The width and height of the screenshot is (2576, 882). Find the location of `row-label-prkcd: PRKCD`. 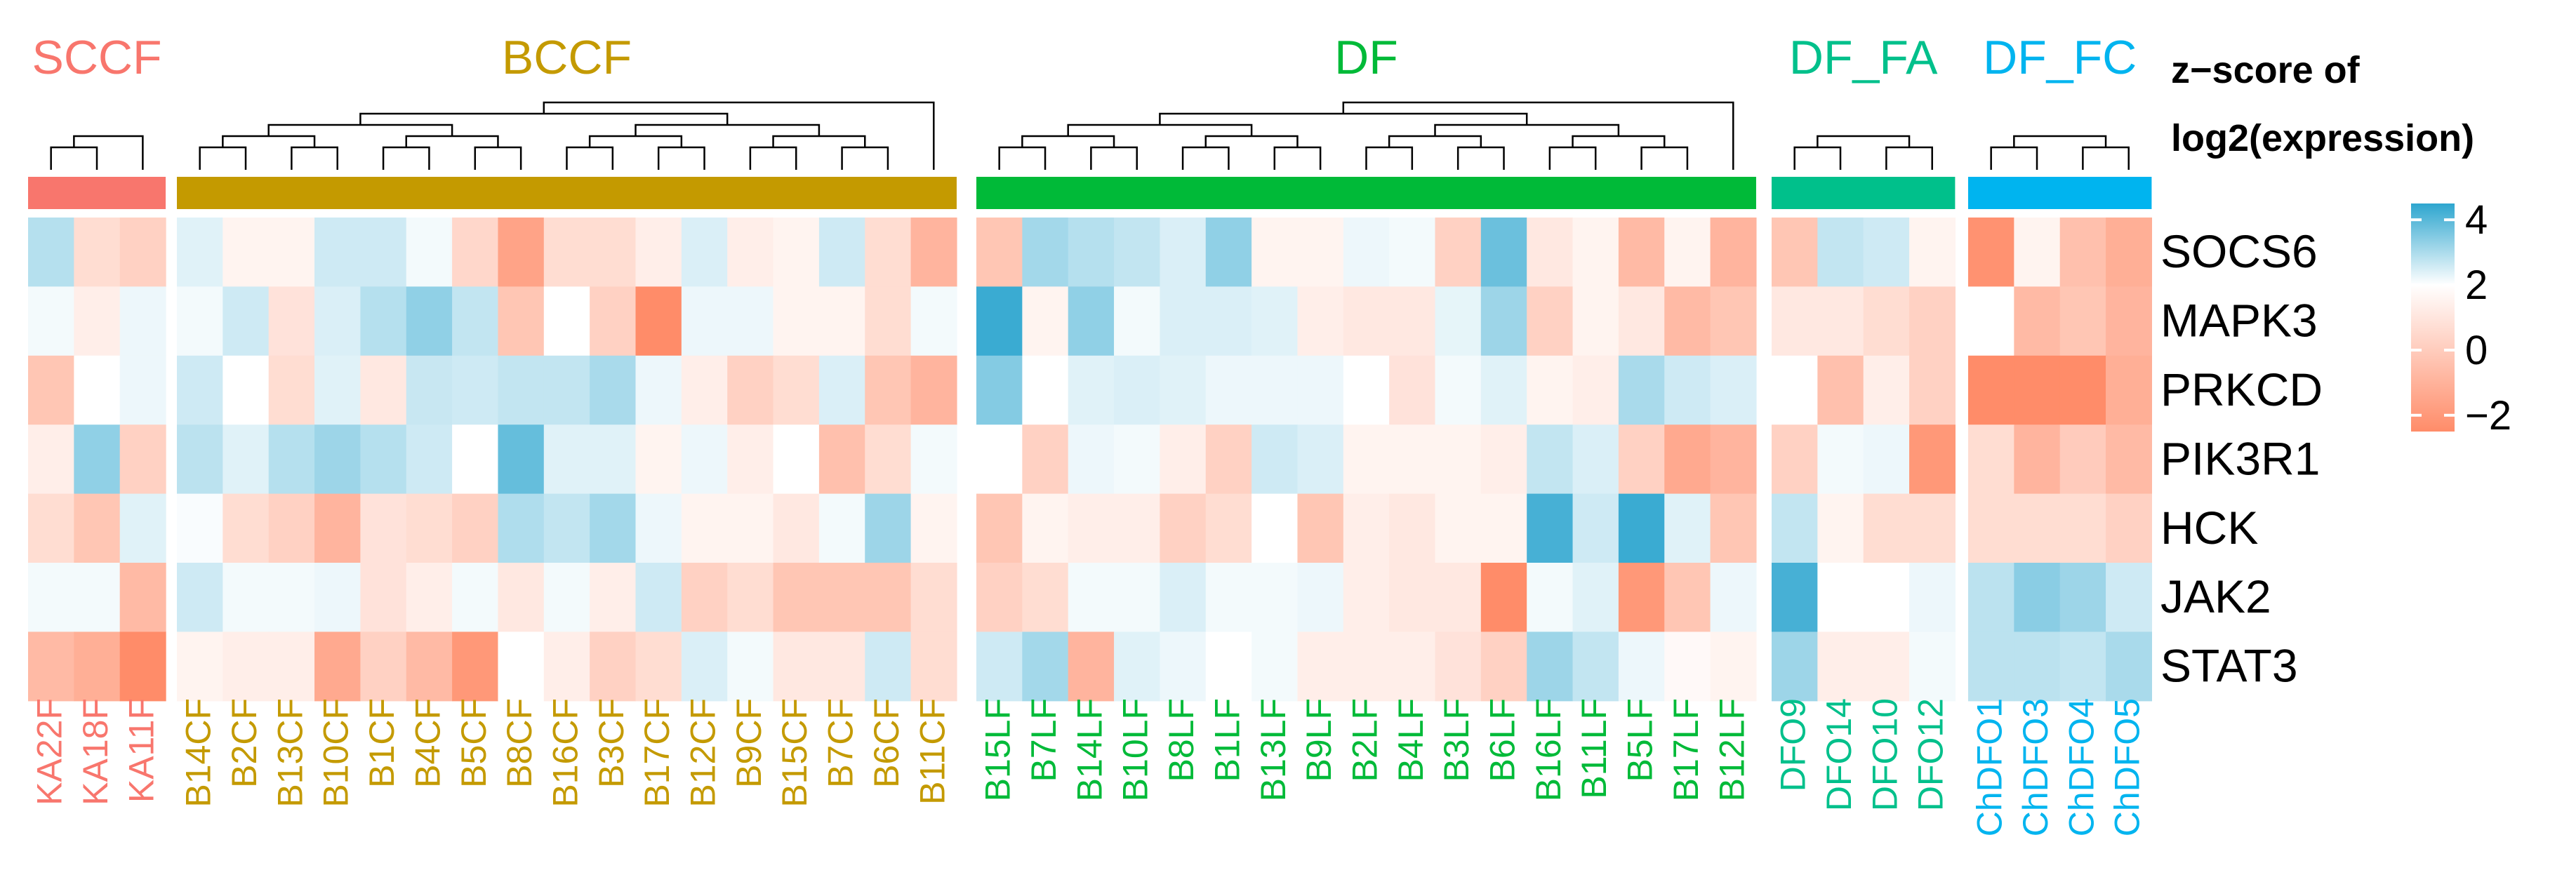

row-label-prkcd: PRKCD is located at coordinates (2241, 389).